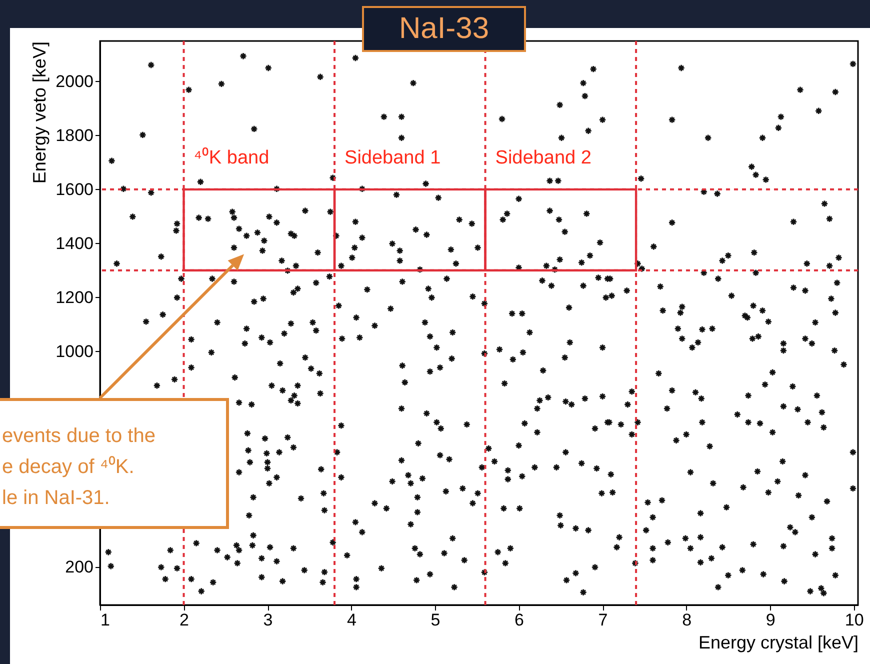 This screenshot has width=870, height=664. What do you see at coordinates (75, 351) in the screenshot?
I see `y-tick-label: 1000` at bounding box center [75, 351].